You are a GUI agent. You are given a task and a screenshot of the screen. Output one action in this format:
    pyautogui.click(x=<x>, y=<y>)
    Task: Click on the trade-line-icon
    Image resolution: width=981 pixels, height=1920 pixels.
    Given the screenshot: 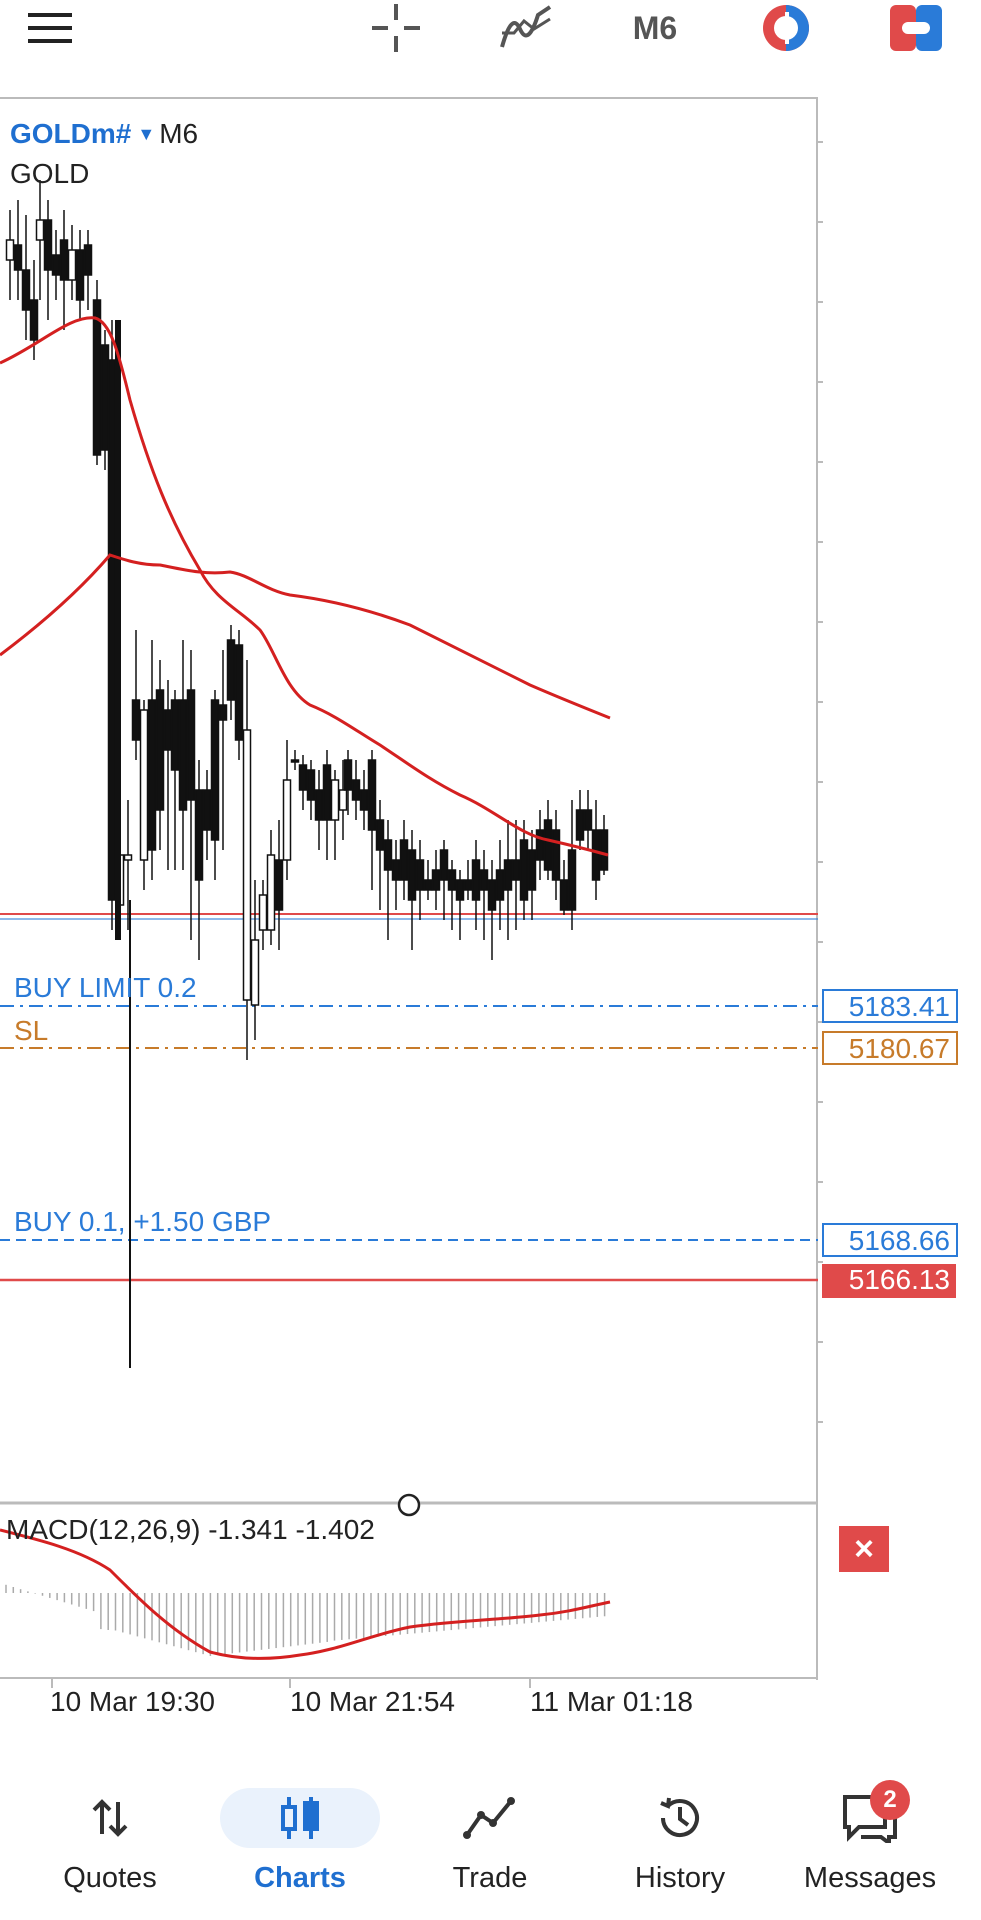 What is the action you would take?
    pyautogui.click(x=490, y=1818)
    